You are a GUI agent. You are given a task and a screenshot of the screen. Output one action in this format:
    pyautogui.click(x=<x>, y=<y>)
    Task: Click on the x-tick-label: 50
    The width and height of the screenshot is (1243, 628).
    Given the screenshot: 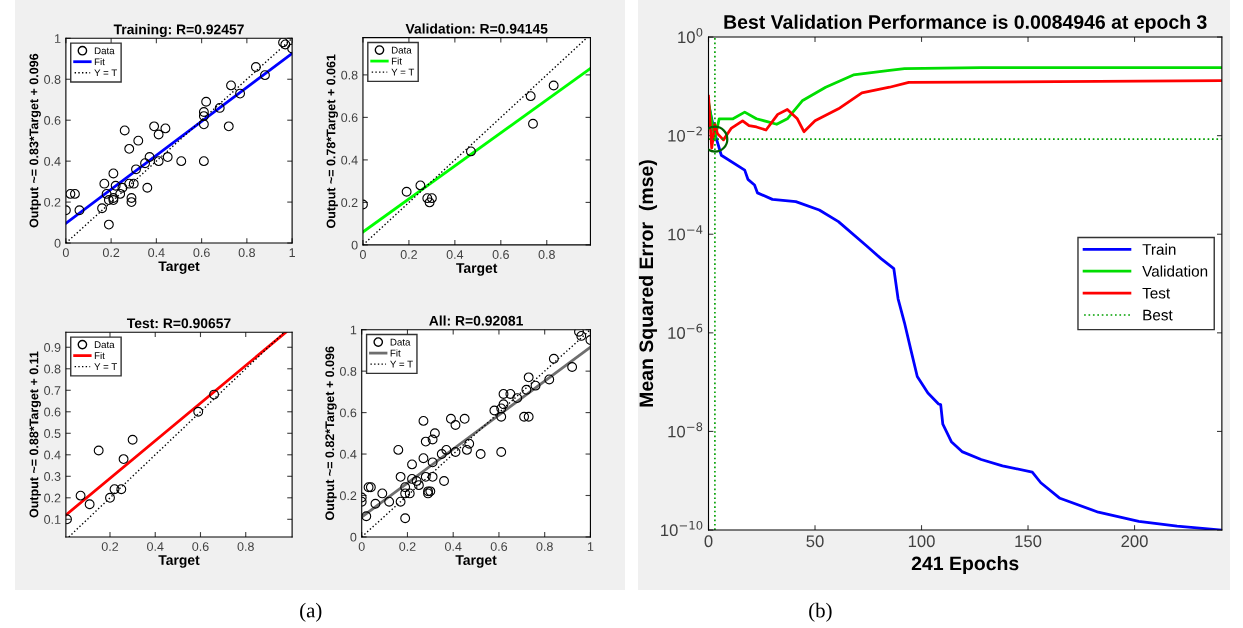 What is the action you would take?
    pyautogui.click(x=815, y=541)
    